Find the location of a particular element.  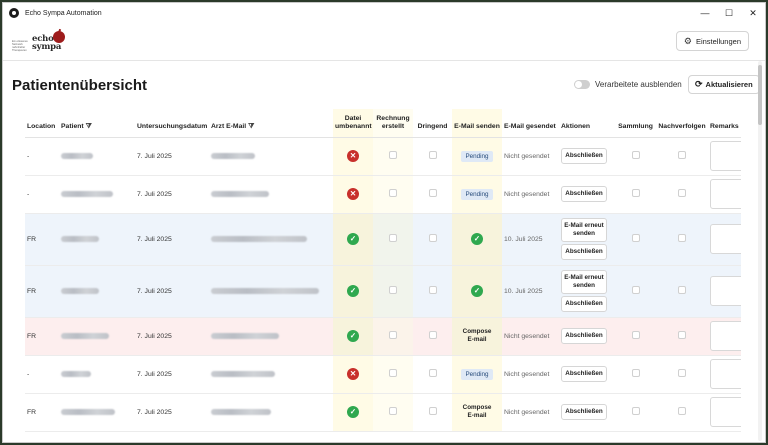

col-remarks: Remarks is located at coordinates (724, 123).